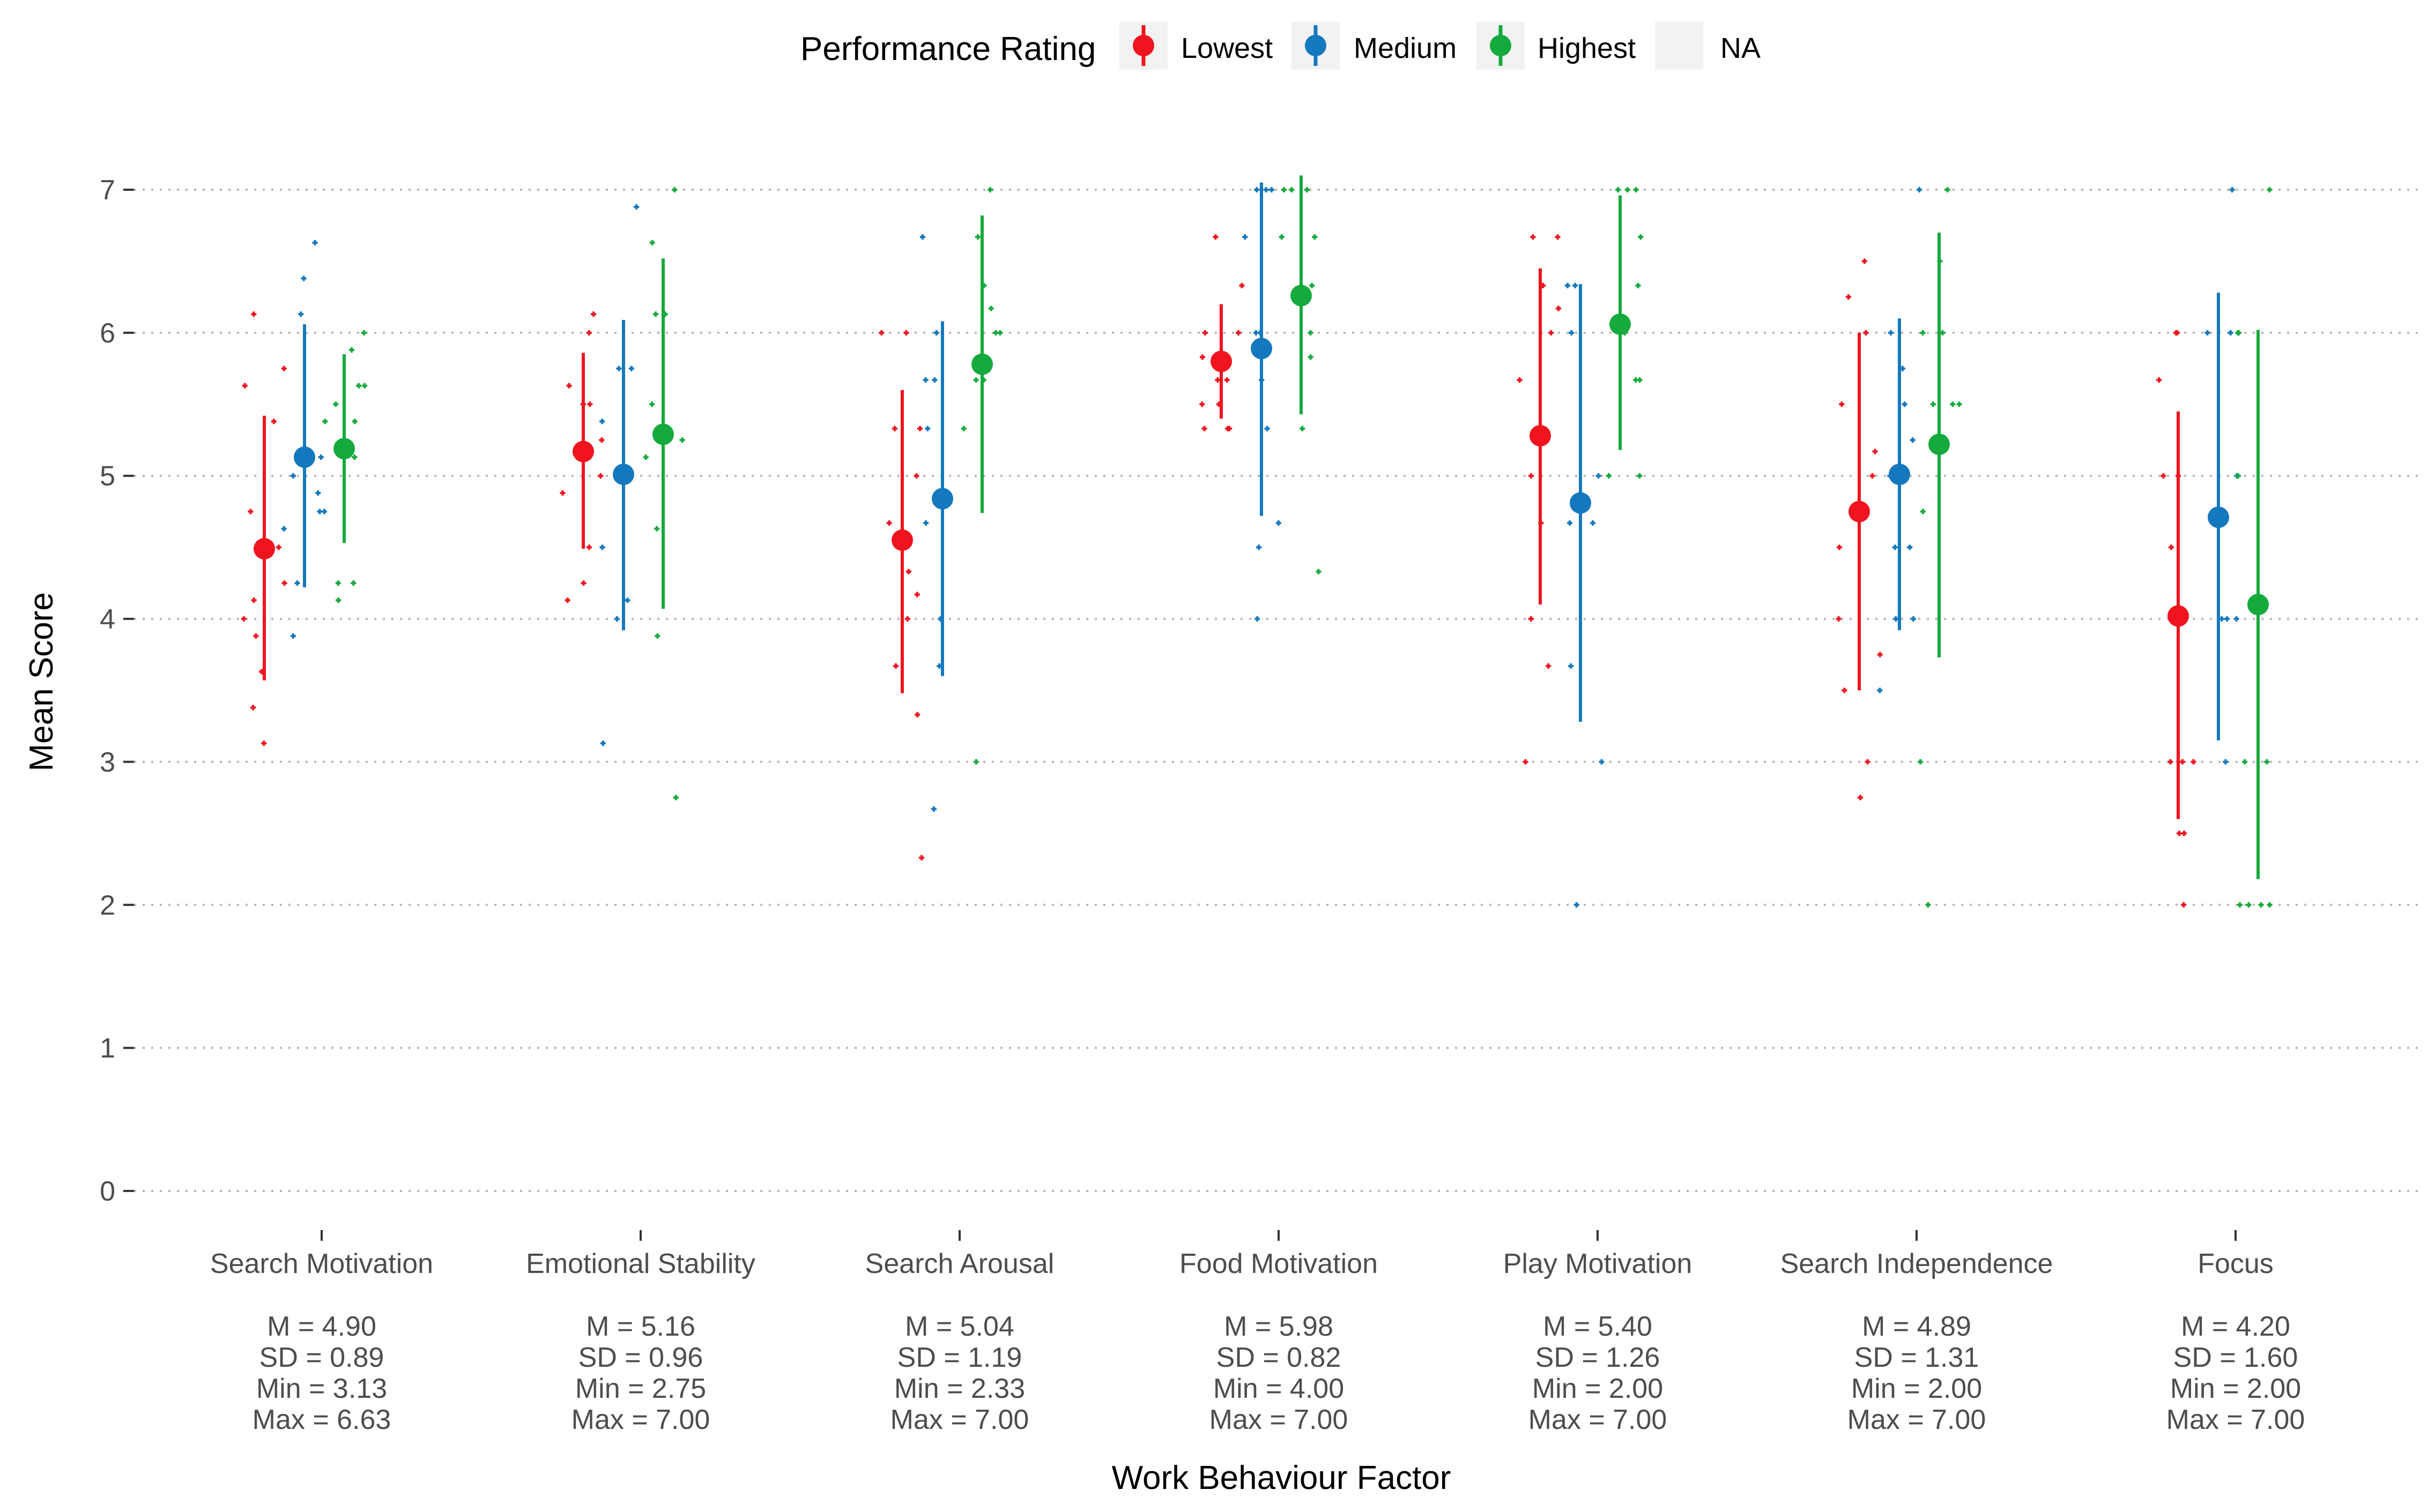 Image resolution: width=2435 pixels, height=1512 pixels. I want to click on x-axis-title: Work Behaviour Factor, so click(1281, 1477).